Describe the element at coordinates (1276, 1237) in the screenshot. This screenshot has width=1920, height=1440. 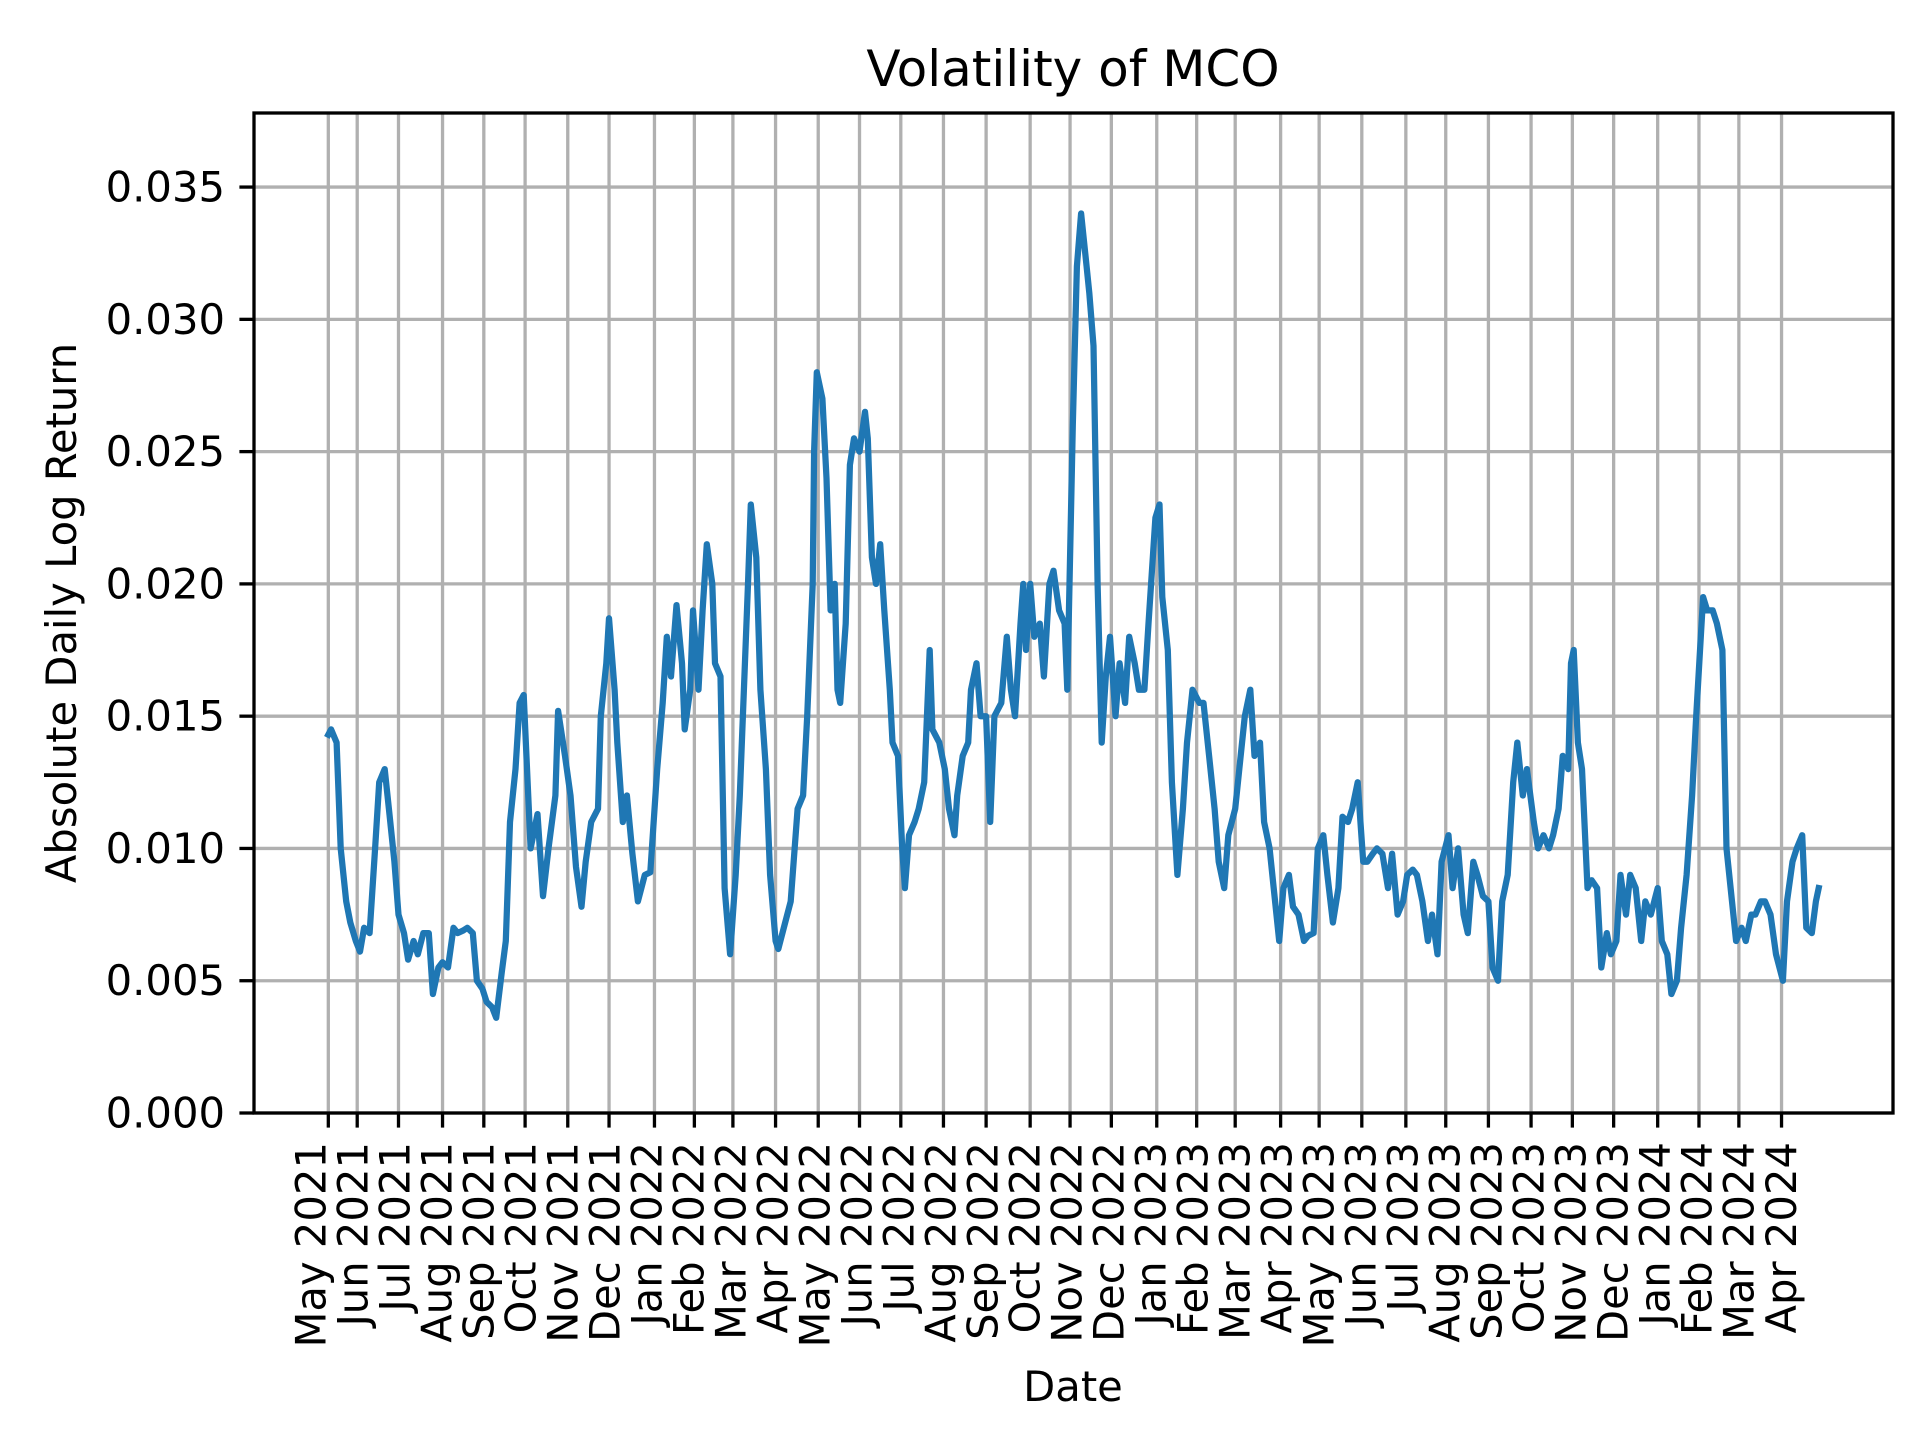
I see `x-tick-label: Apr 2023` at that location.